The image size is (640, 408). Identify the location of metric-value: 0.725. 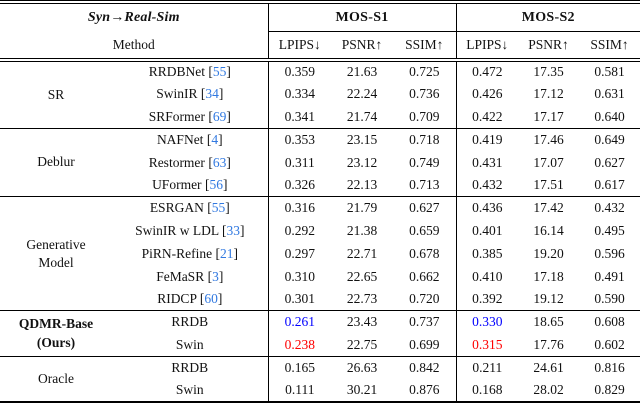
(424, 72).